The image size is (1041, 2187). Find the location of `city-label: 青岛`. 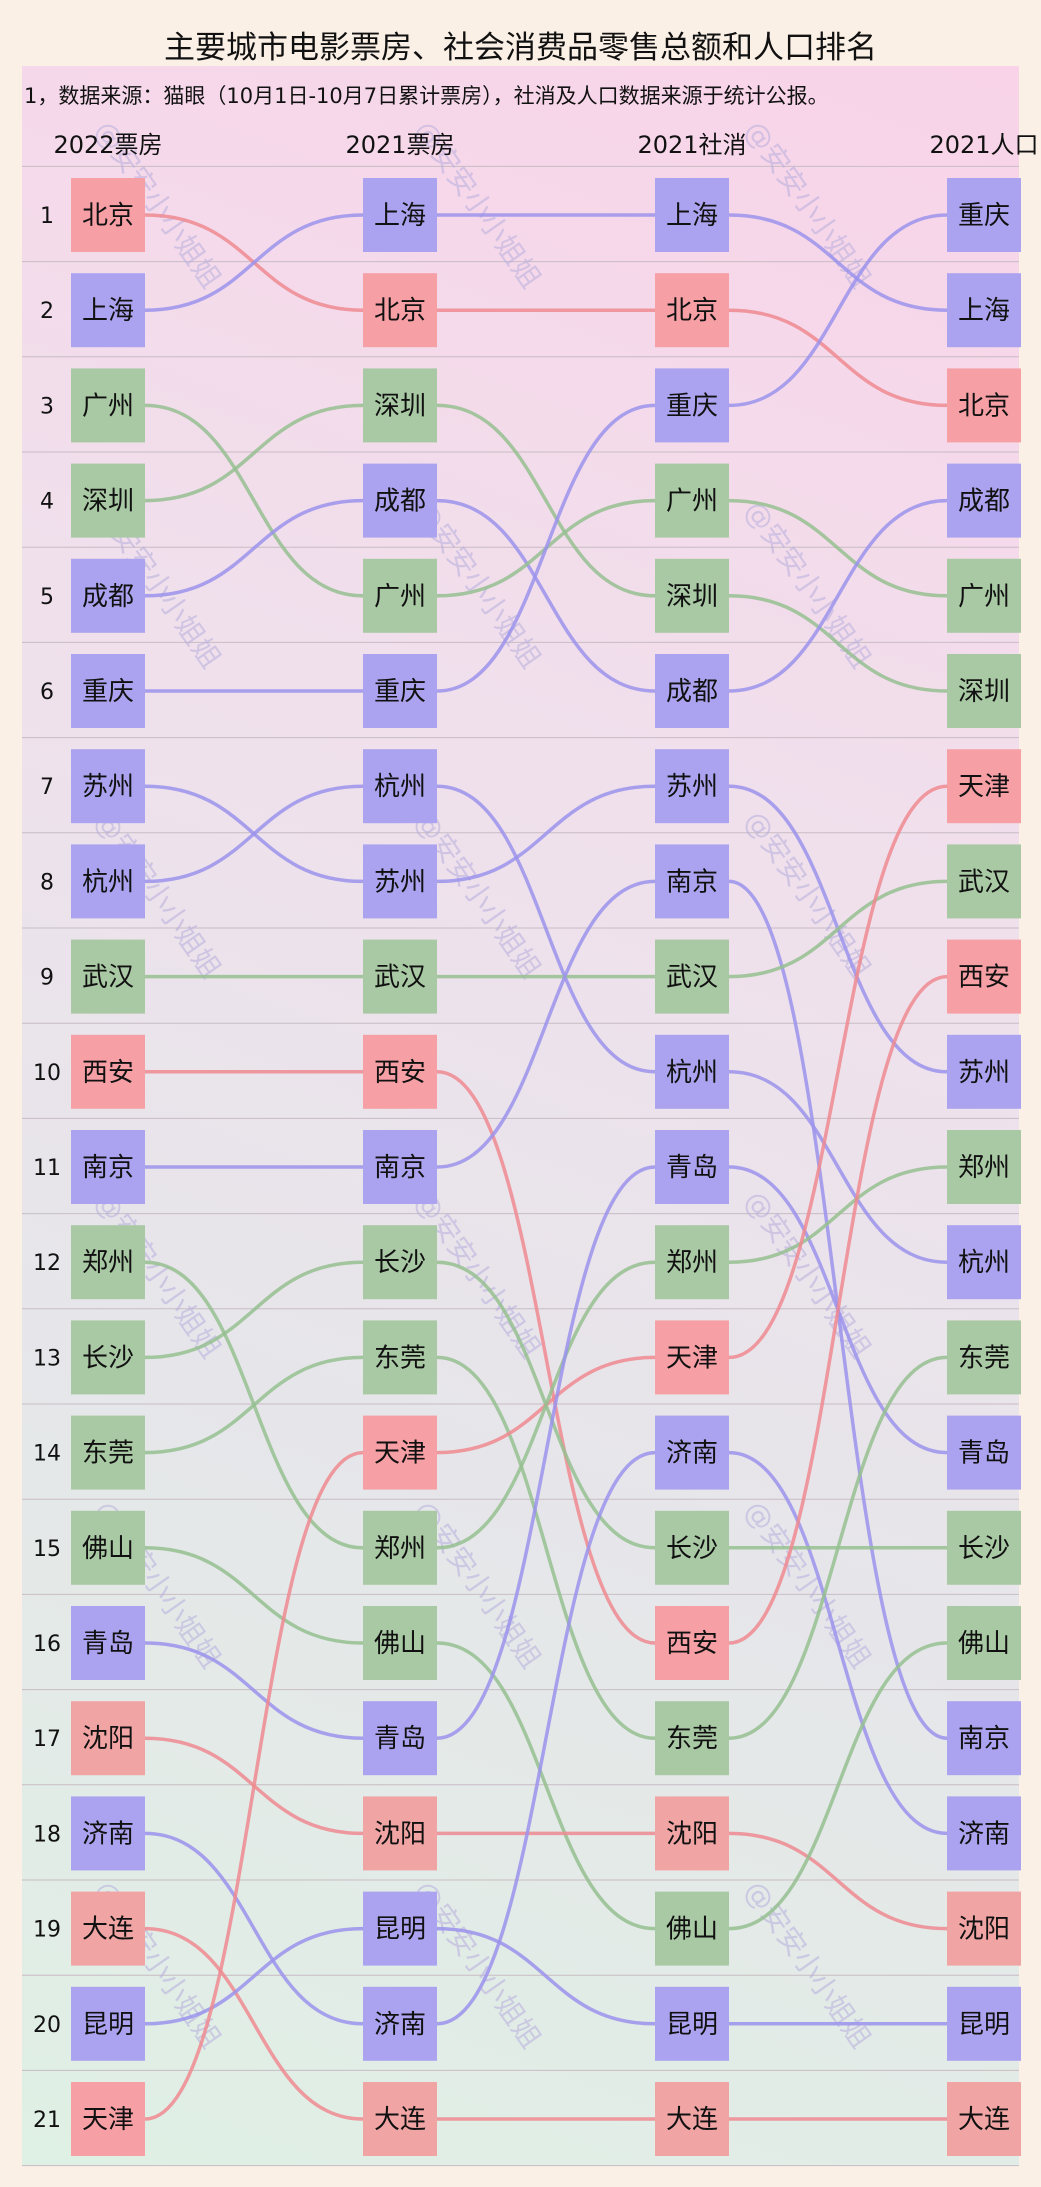

city-label: 青岛 is located at coordinates (108, 1644).